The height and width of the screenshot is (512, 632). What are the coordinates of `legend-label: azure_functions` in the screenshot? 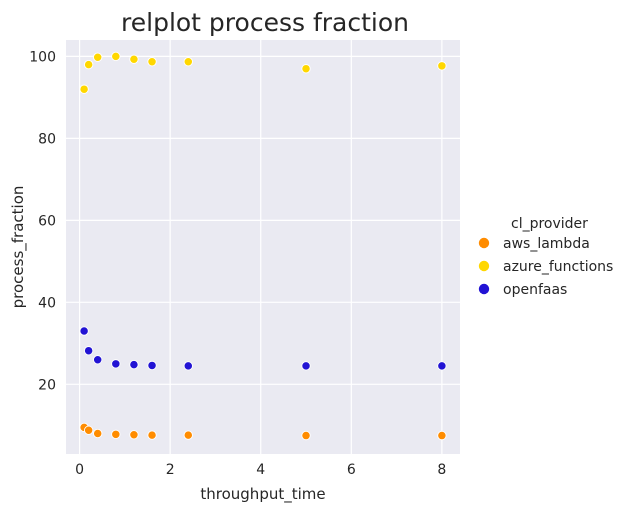 It's located at (558, 267).